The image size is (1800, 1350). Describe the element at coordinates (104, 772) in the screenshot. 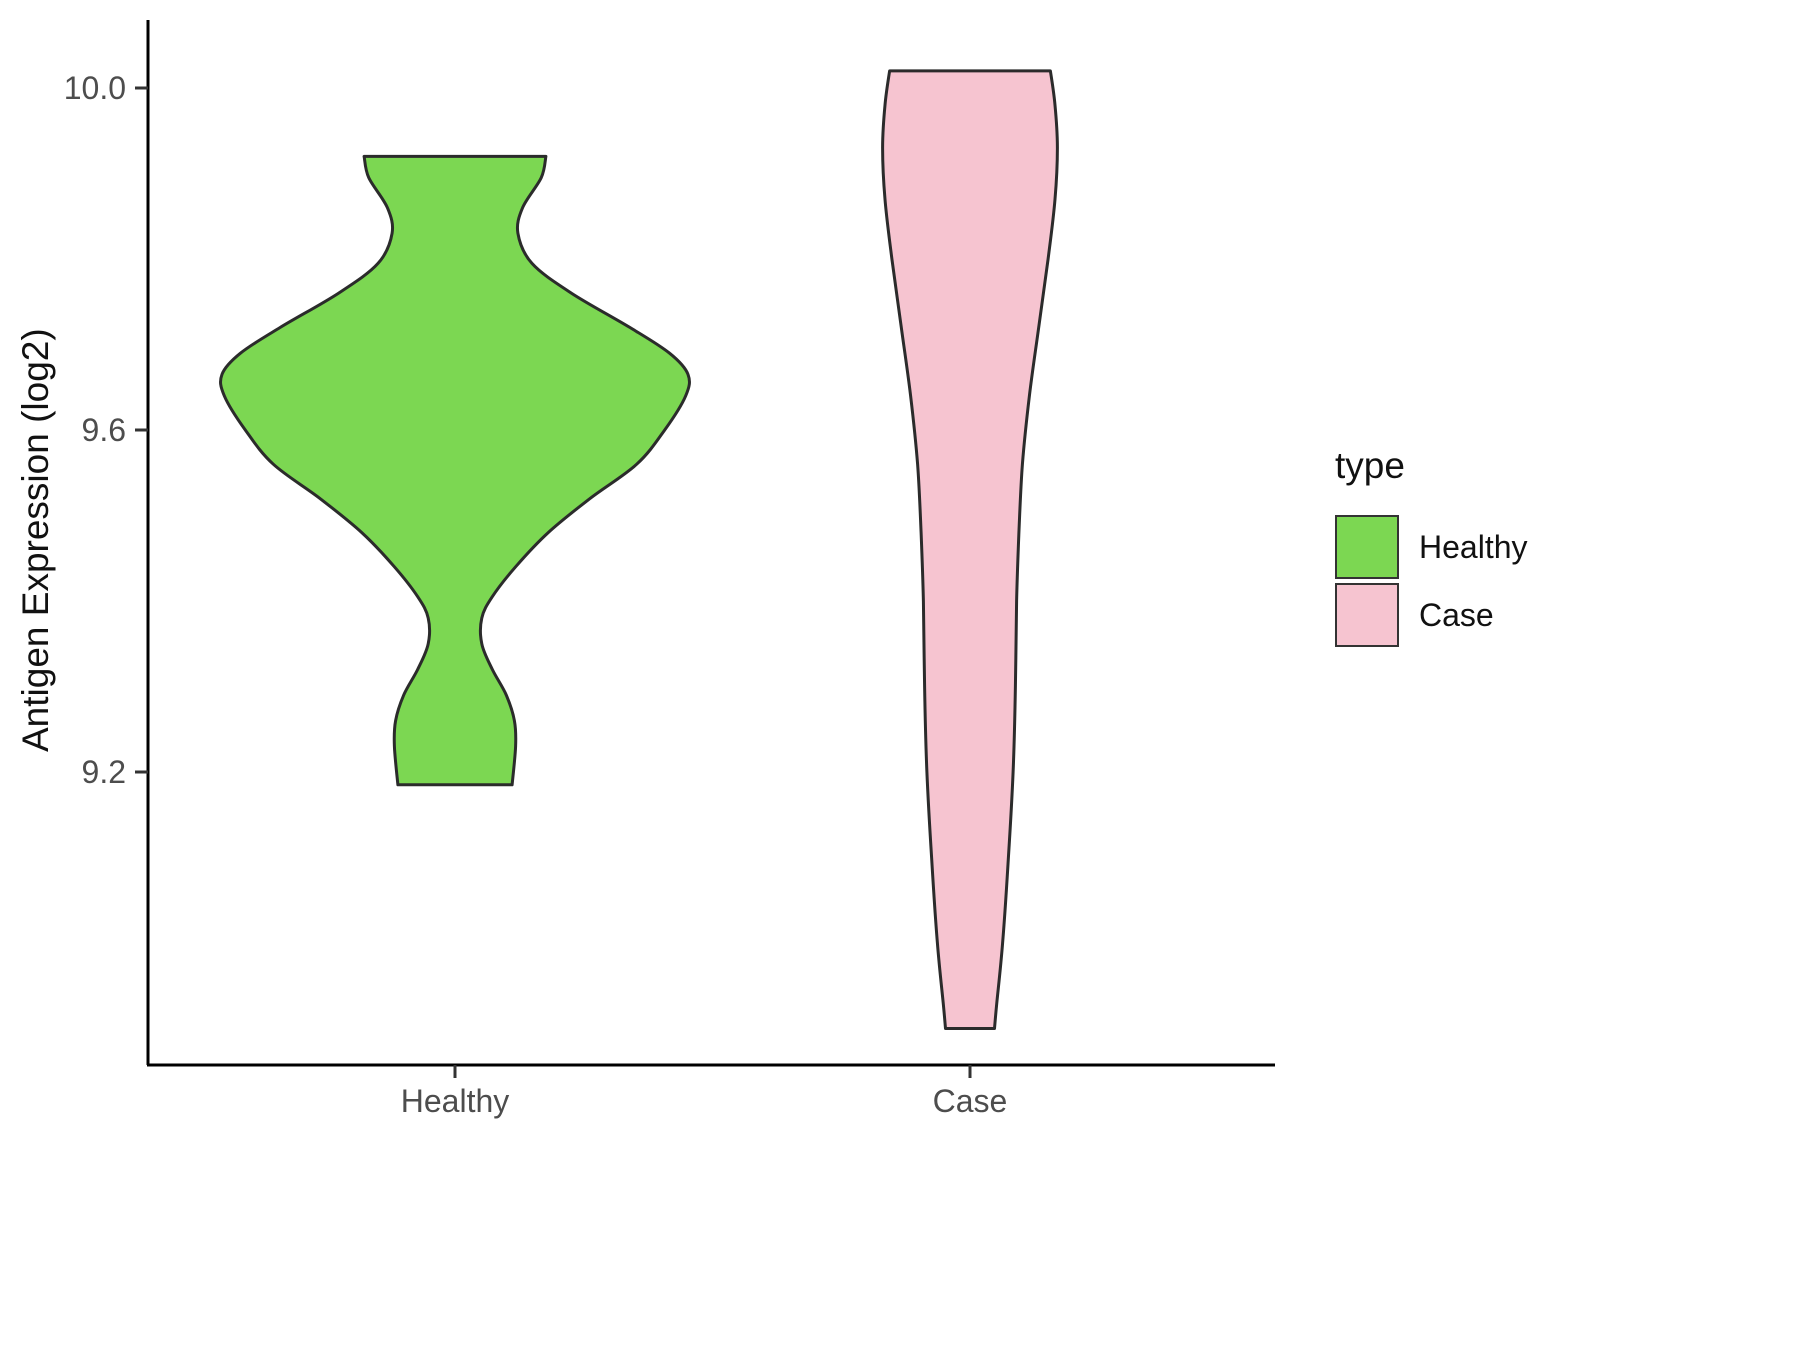

I see `y-tick-label: 9.2` at that location.